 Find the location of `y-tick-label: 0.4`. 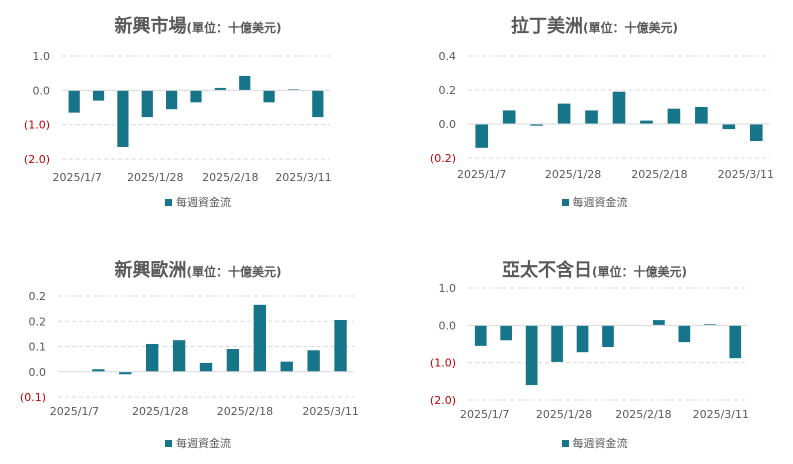

y-tick-label: 0.4 is located at coordinates (448, 56).